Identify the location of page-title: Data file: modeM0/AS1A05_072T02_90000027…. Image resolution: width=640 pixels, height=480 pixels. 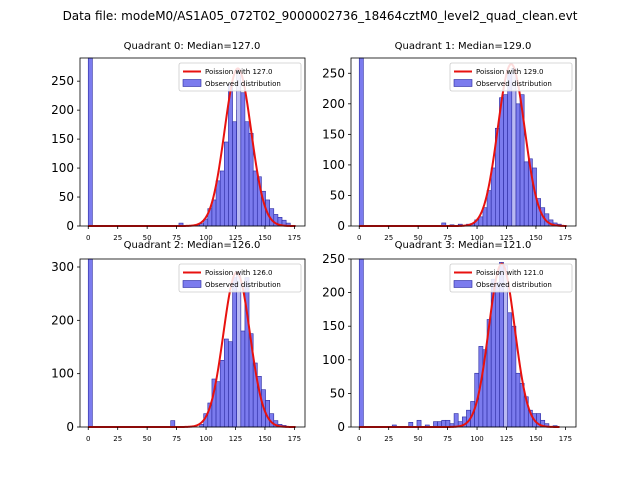
(320, 16).